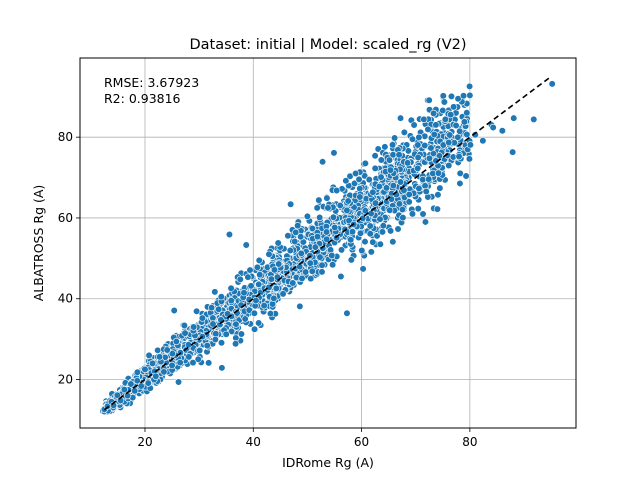  I want to click on rmse-annotation: RMSE: 3.67923, so click(151, 82).